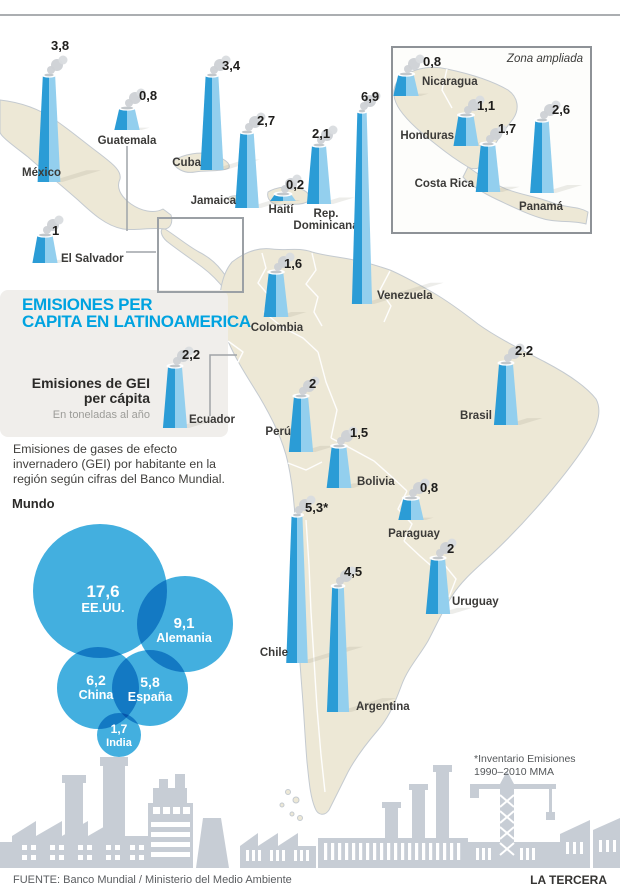 The image size is (620, 894). I want to click on chimney-label: Bolivia, so click(376, 482).